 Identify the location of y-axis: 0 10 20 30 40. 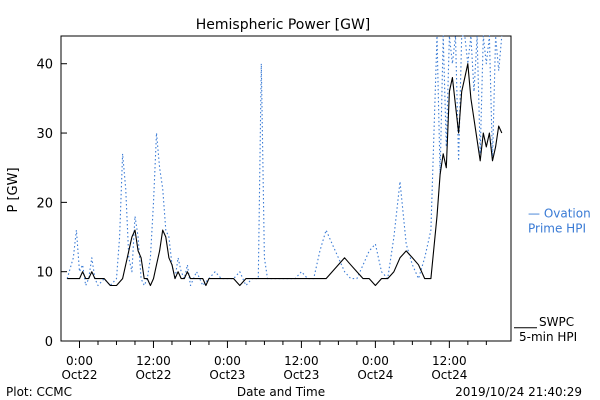
(51, 204).